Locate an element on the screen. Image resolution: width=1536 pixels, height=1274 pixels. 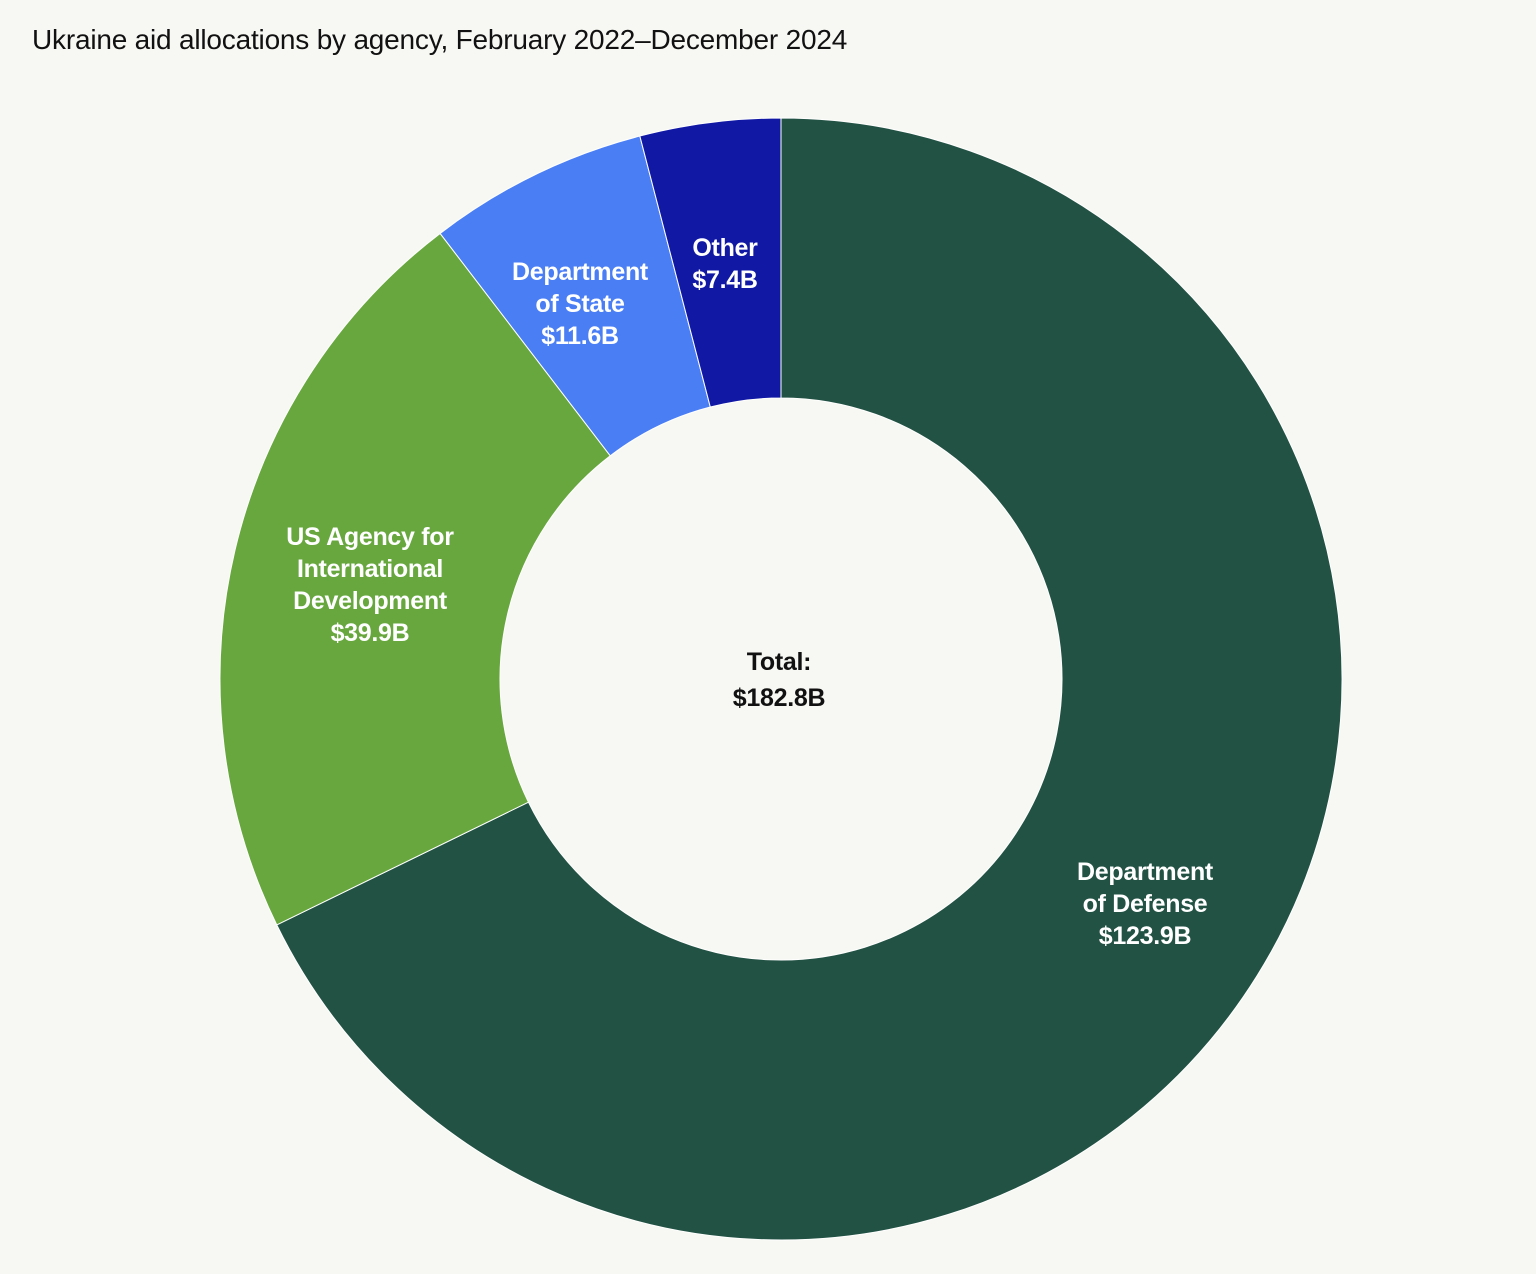
slice-label-line: $39.9B is located at coordinates (370, 633).